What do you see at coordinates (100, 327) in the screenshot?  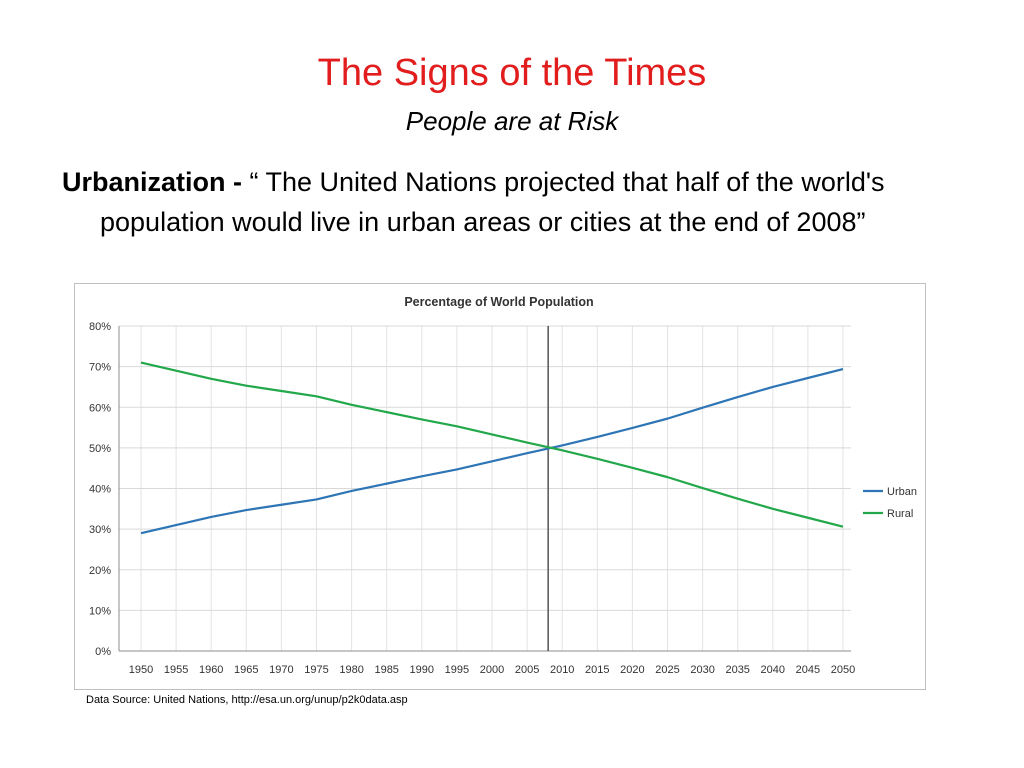 I see `y-tick-label: 80%` at bounding box center [100, 327].